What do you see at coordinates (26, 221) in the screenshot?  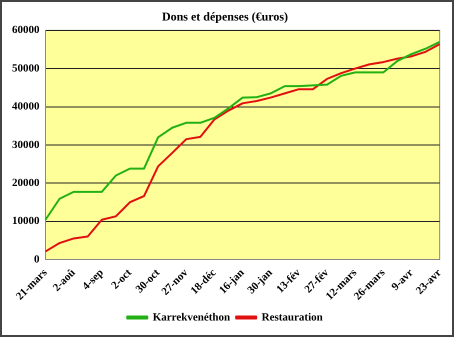 I see `y-tick-label: 10000` at bounding box center [26, 221].